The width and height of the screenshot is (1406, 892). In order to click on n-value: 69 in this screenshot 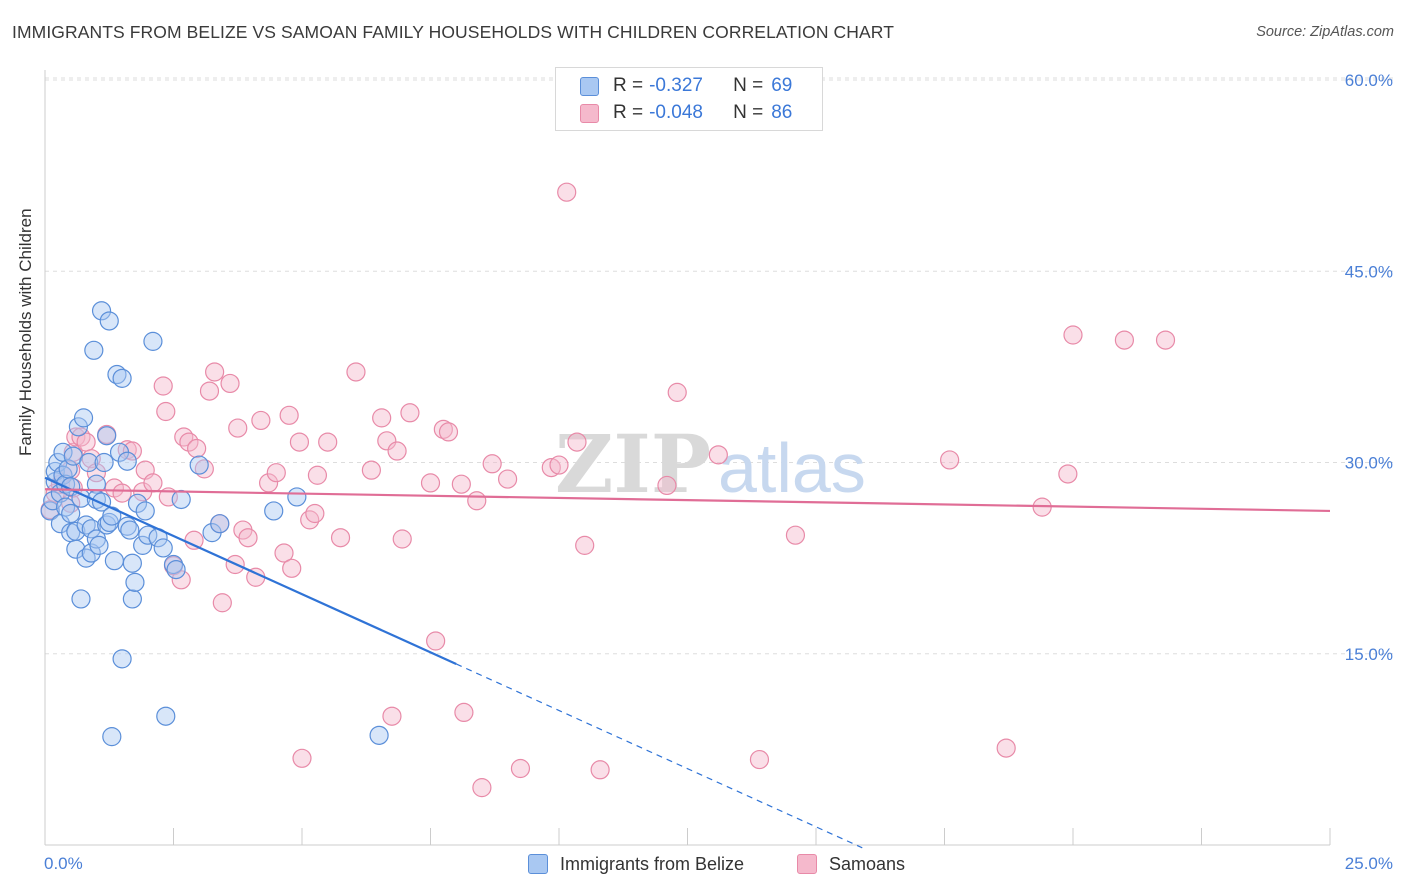, I will do `click(782, 85)`.